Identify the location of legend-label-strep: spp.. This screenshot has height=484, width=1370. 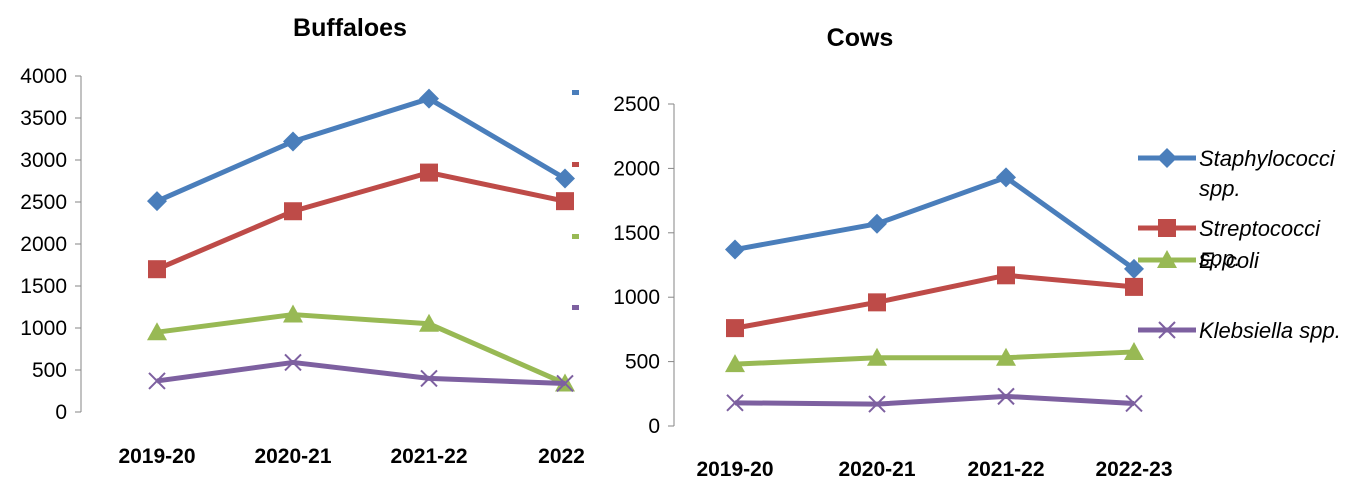
(1220, 258).